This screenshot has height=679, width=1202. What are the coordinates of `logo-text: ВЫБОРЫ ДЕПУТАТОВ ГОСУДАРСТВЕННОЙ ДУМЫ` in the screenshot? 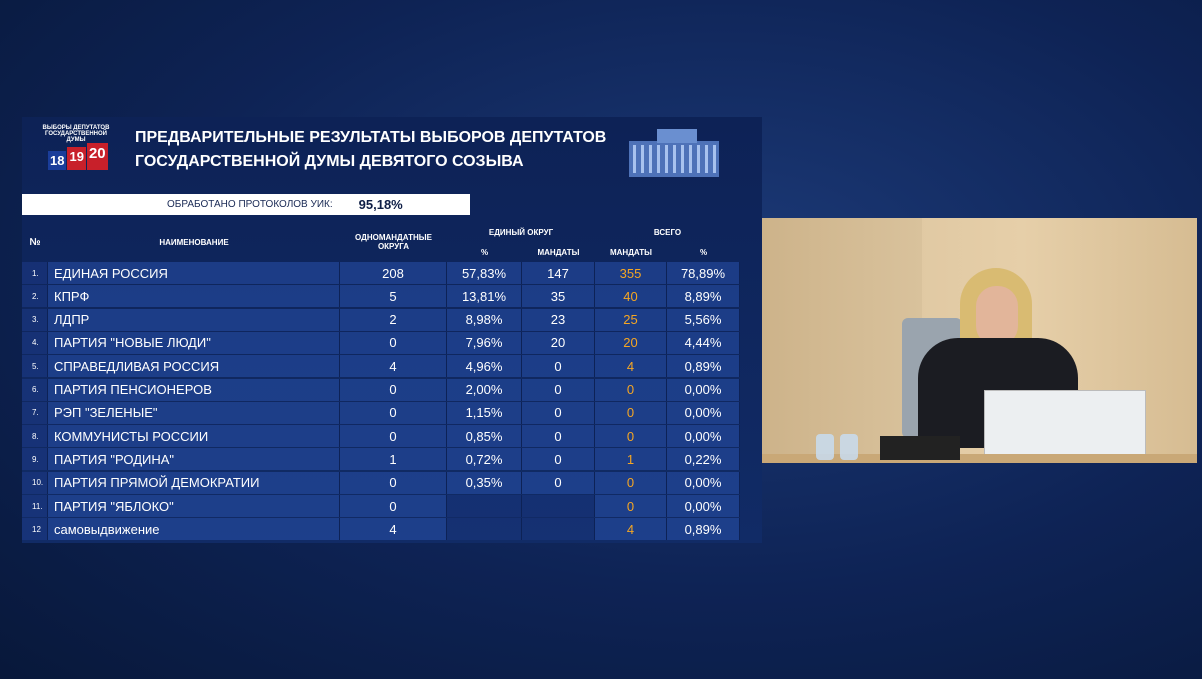 It's located at (76, 134).